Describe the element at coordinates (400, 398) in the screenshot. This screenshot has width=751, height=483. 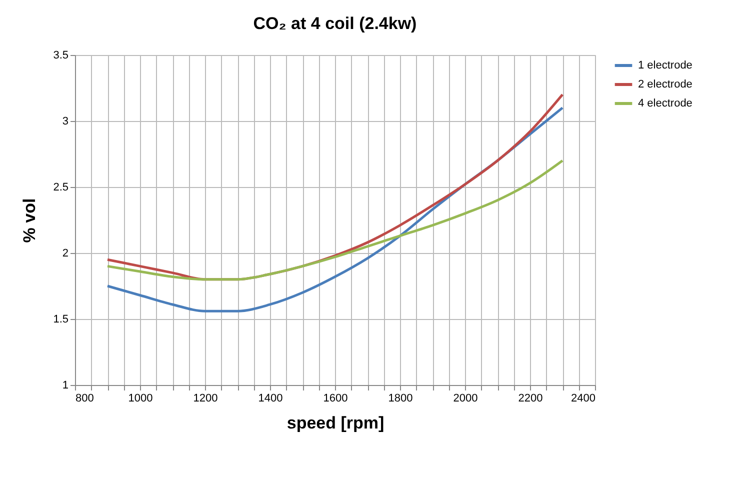
I see `x-tick-label: 1800` at that location.